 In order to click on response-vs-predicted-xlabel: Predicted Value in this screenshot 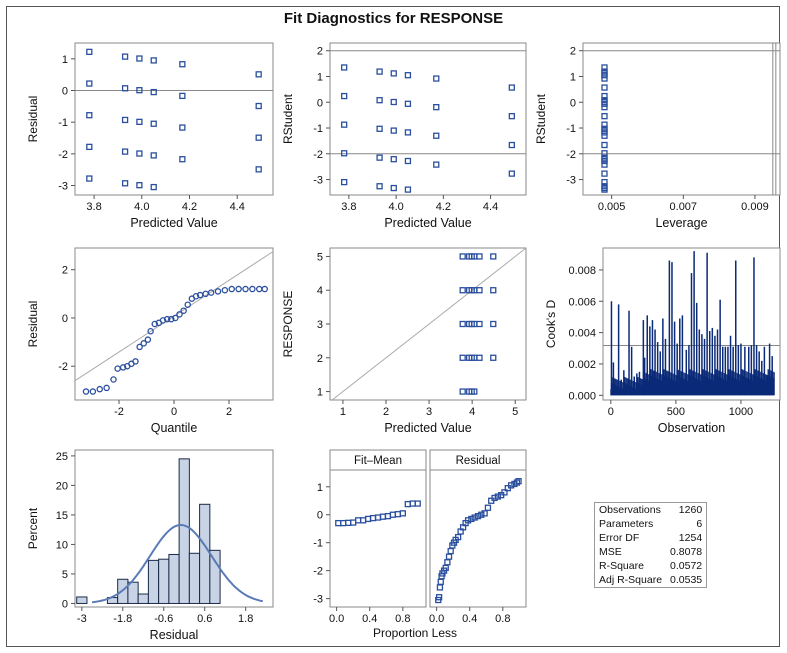, I will do `click(427, 428)`.